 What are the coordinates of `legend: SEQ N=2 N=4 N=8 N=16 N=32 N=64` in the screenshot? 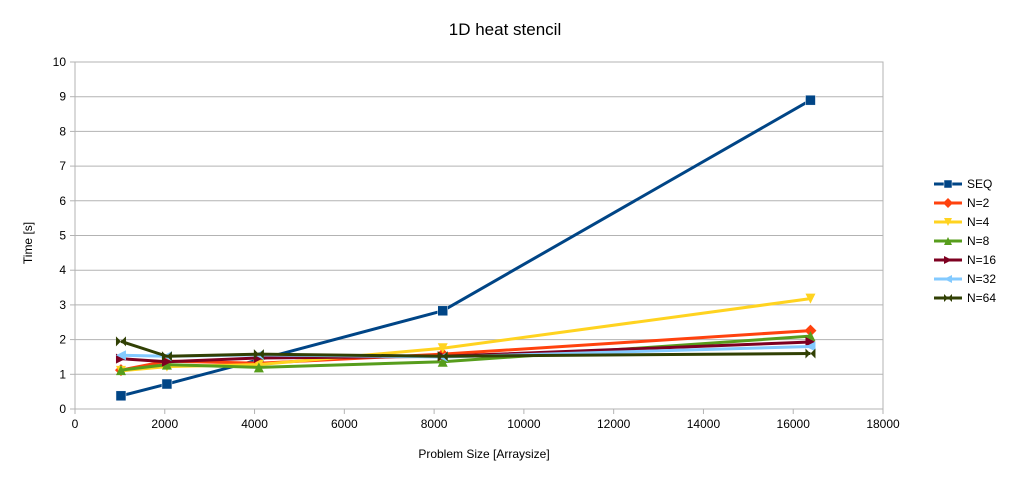 It's located at (965, 241).